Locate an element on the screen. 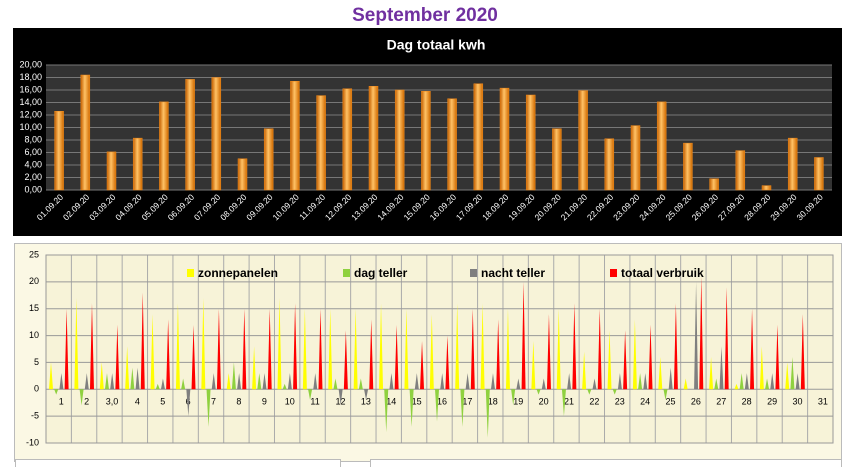 This screenshot has width=850, height=472. x-tick-label: 19 is located at coordinates (518, 402).